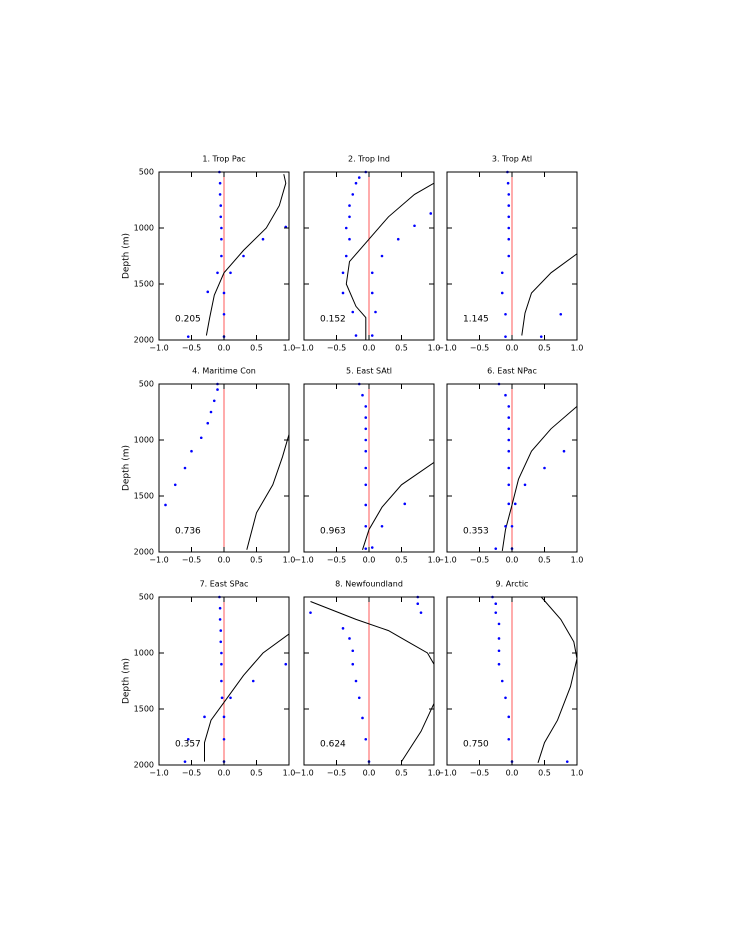 This screenshot has height=949, width=733. What do you see at coordinates (127, 468) in the screenshot?
I see `y-axis-label: Depth (m)` at bounding box center [127, 468].